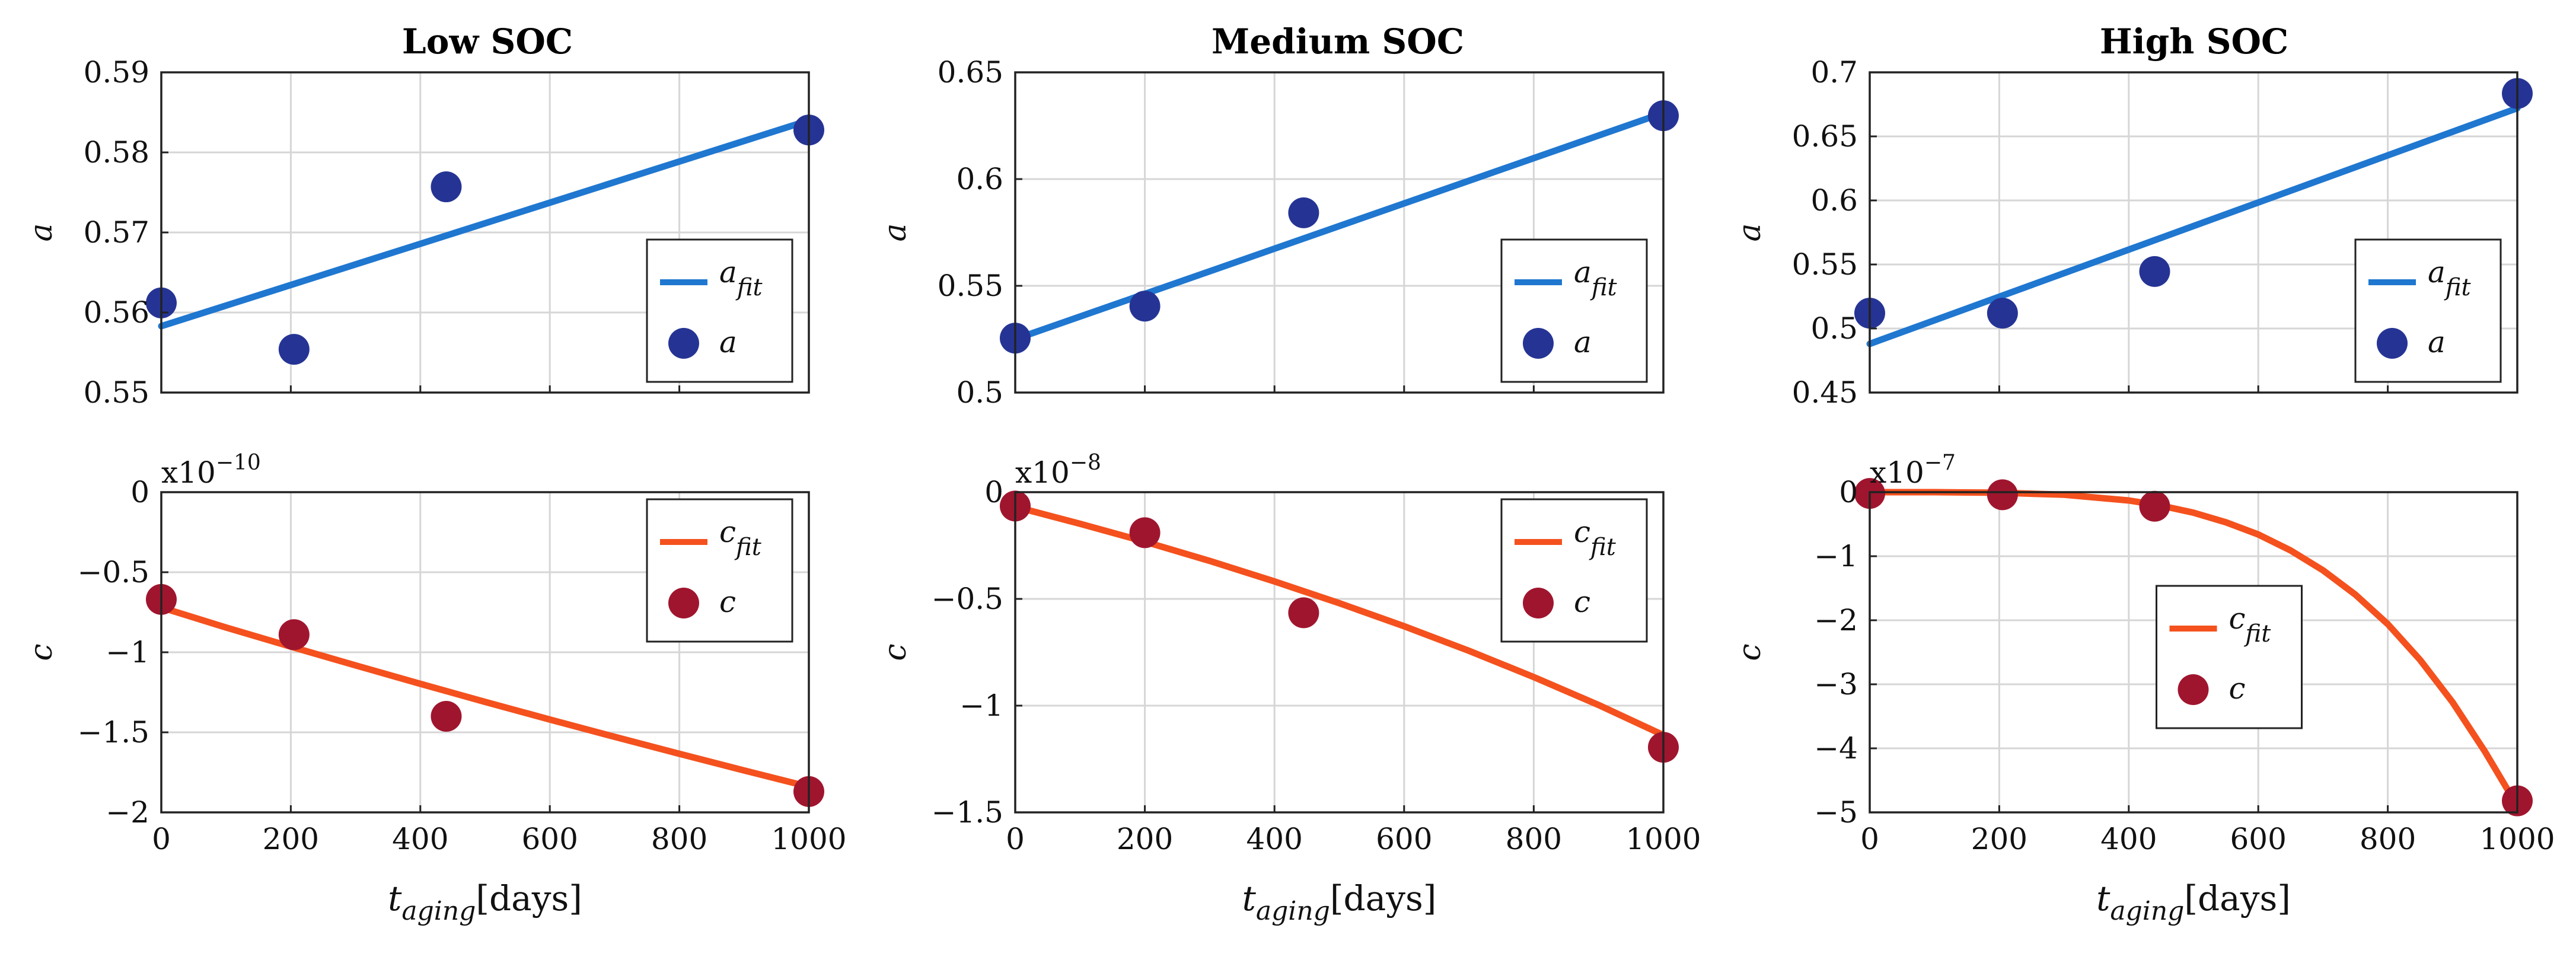 The width and height of the screenshot is (2576, 979). Describe the element at coordinates (487, 41) in the screenshot. I see `title-low-soc: Low SOC` at that location.